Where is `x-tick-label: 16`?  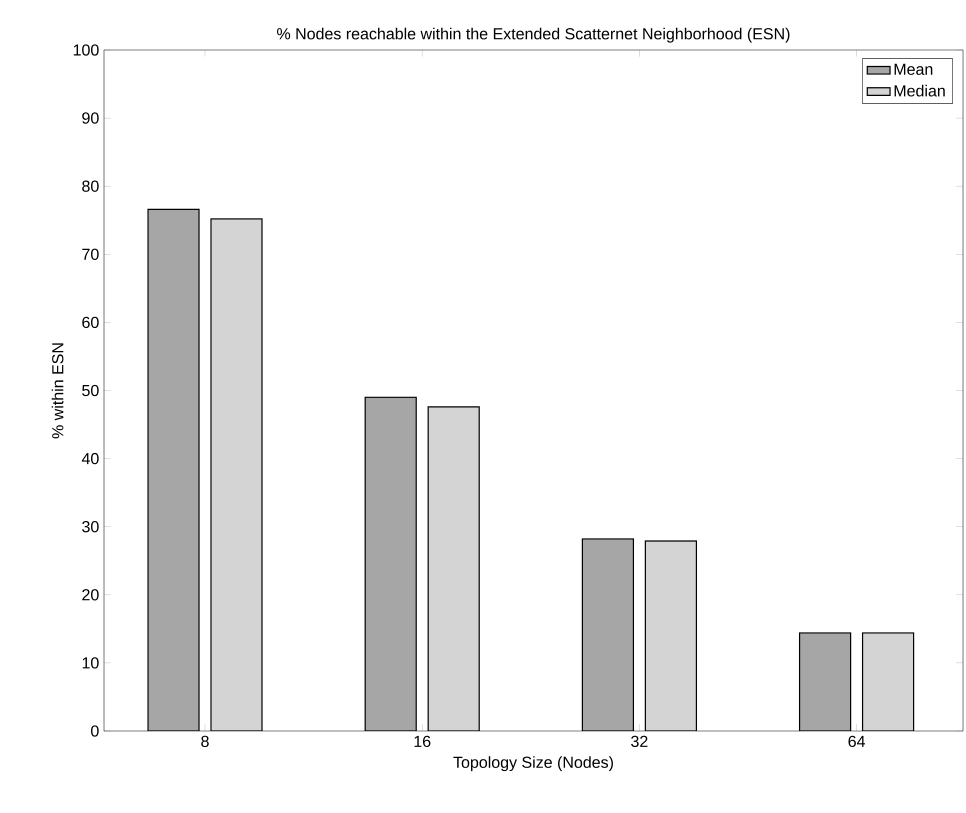
x-tick-label: 16 is located at coordinates (422, 742).